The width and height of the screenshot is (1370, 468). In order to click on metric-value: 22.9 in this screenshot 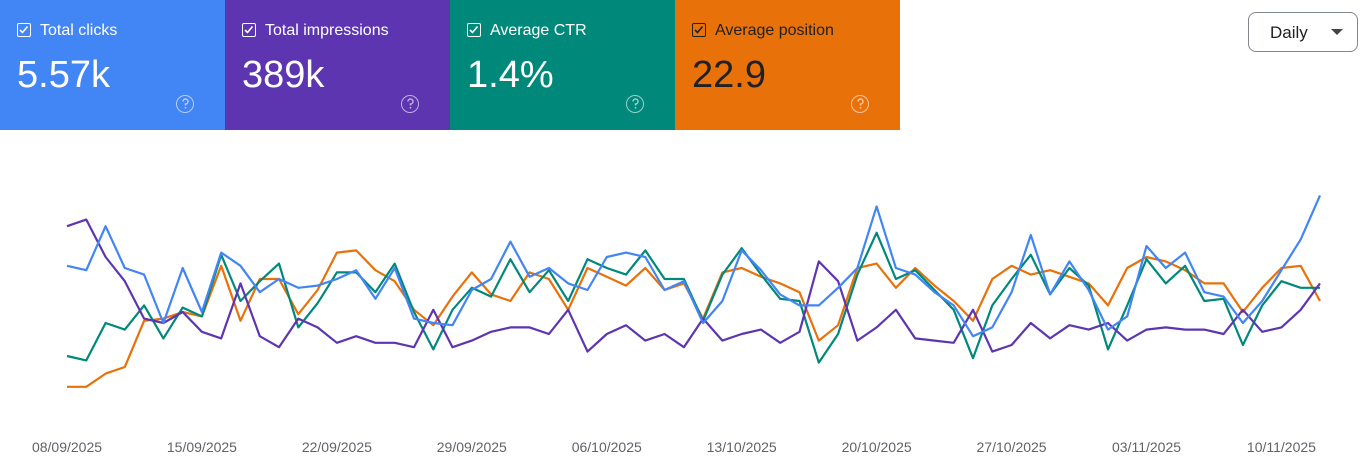, I will do `click(729, 75)`.